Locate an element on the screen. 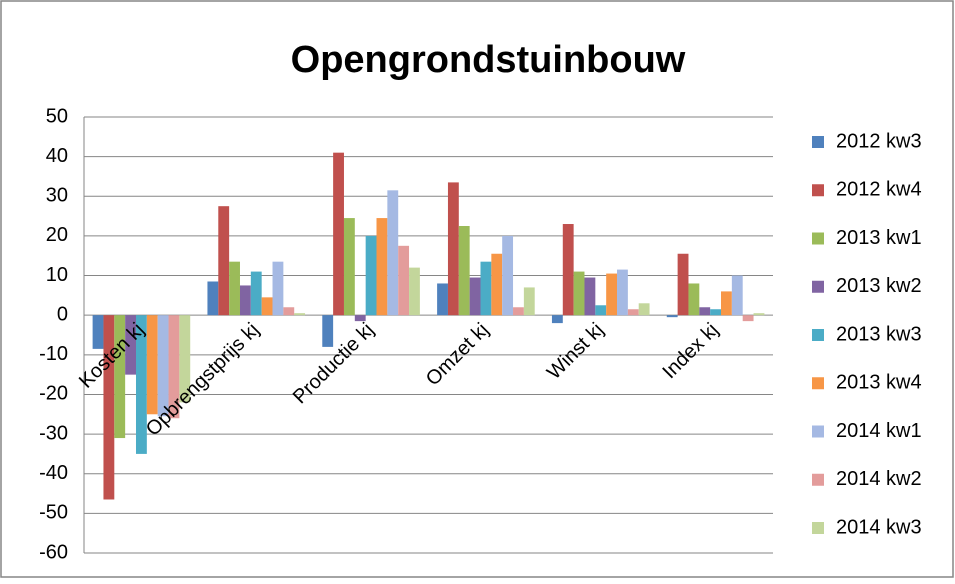  y-tick-label: -60 is located at coordinates (53, 552).